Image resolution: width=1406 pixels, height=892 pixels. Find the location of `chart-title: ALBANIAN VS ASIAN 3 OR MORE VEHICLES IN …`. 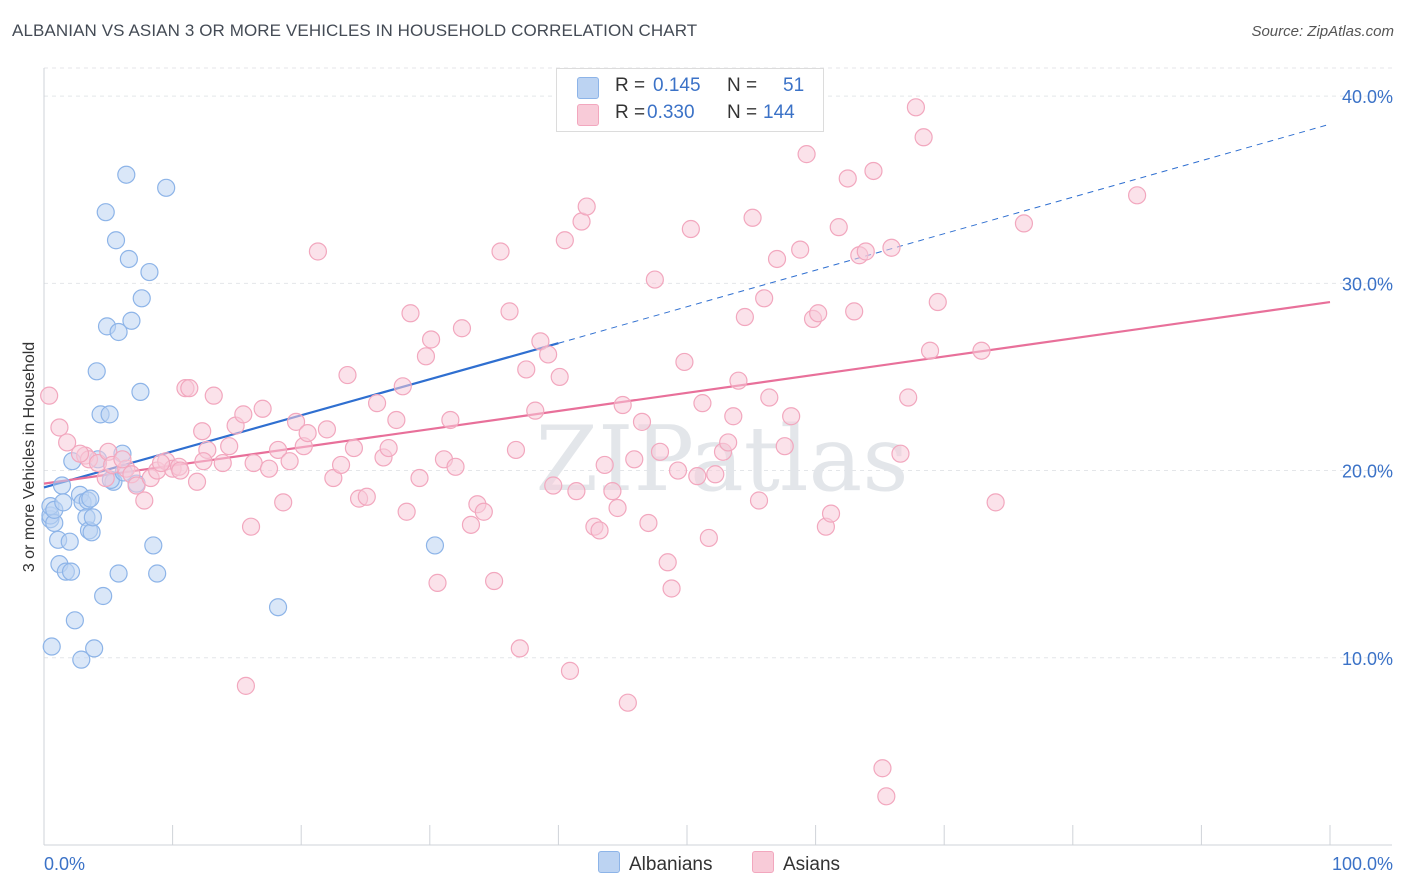

chart-title: ALBANIAN VS ASIAN 3 OR MORE VEHICLES IN … is located at coordinates (355, 30).